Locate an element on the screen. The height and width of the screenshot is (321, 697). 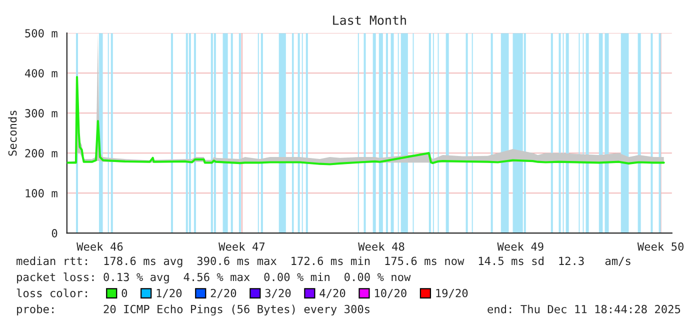
y-tick-label: 200 m is located at coordinates (41, 153).